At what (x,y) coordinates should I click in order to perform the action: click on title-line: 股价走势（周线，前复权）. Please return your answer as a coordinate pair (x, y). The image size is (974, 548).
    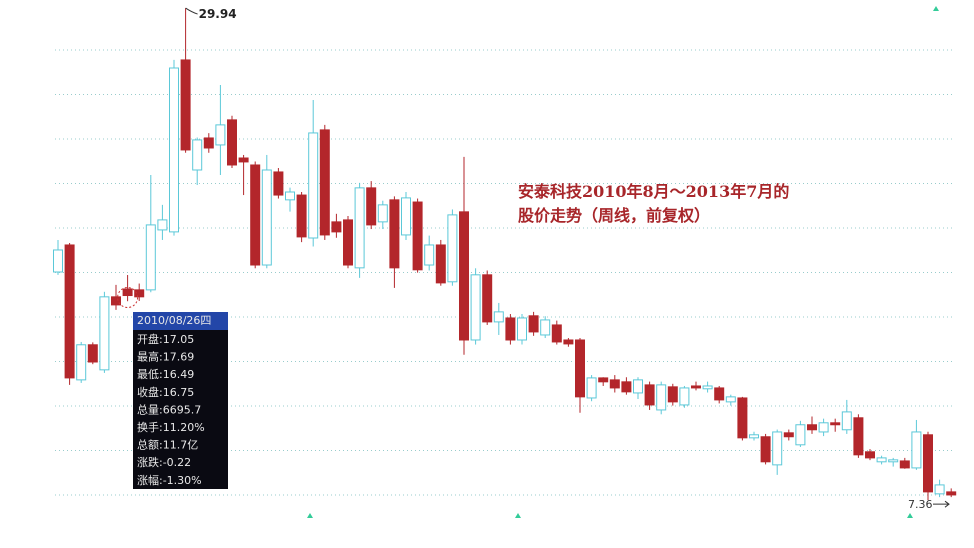
    Looking at the image, I should click on (614, 215).